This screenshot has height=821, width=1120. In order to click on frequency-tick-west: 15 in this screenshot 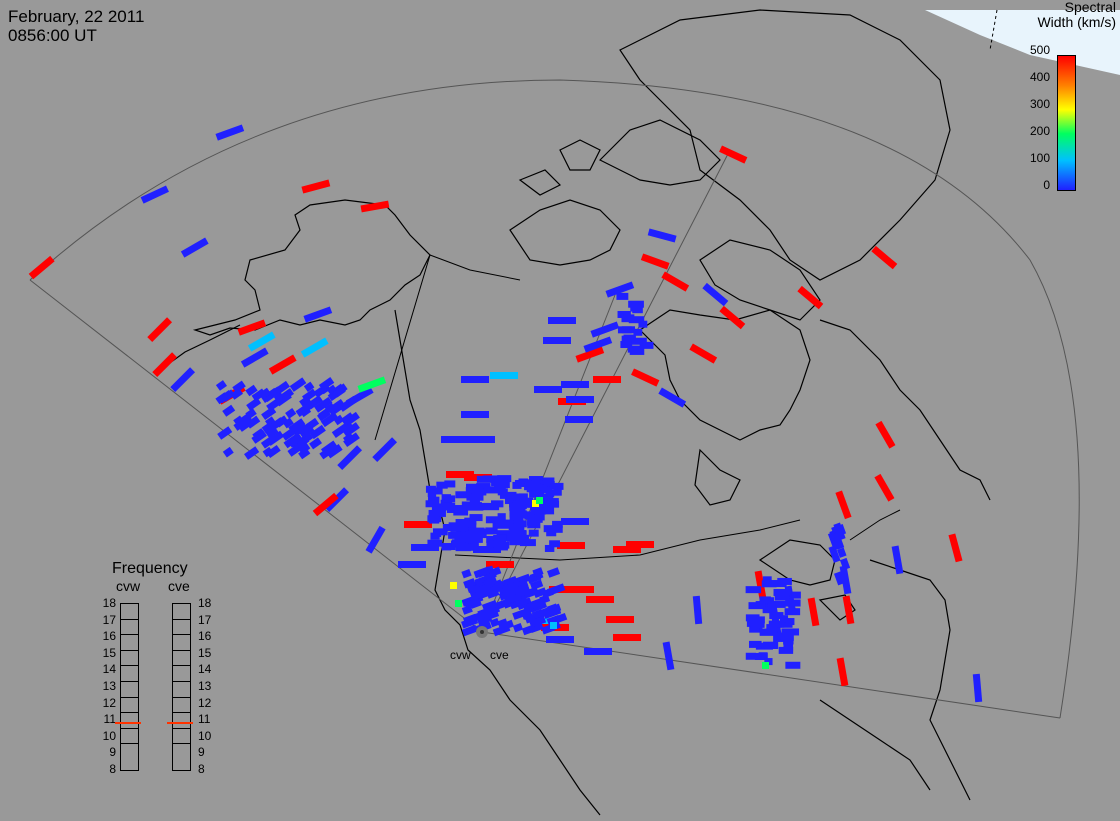, I will do `click(109, 652)`.